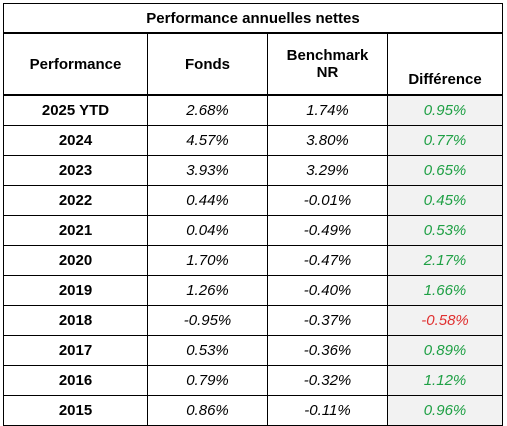 The width and height of the screenshot is (507, 426). I want to click on difference-cell: 0.53%, so click(445, 230).